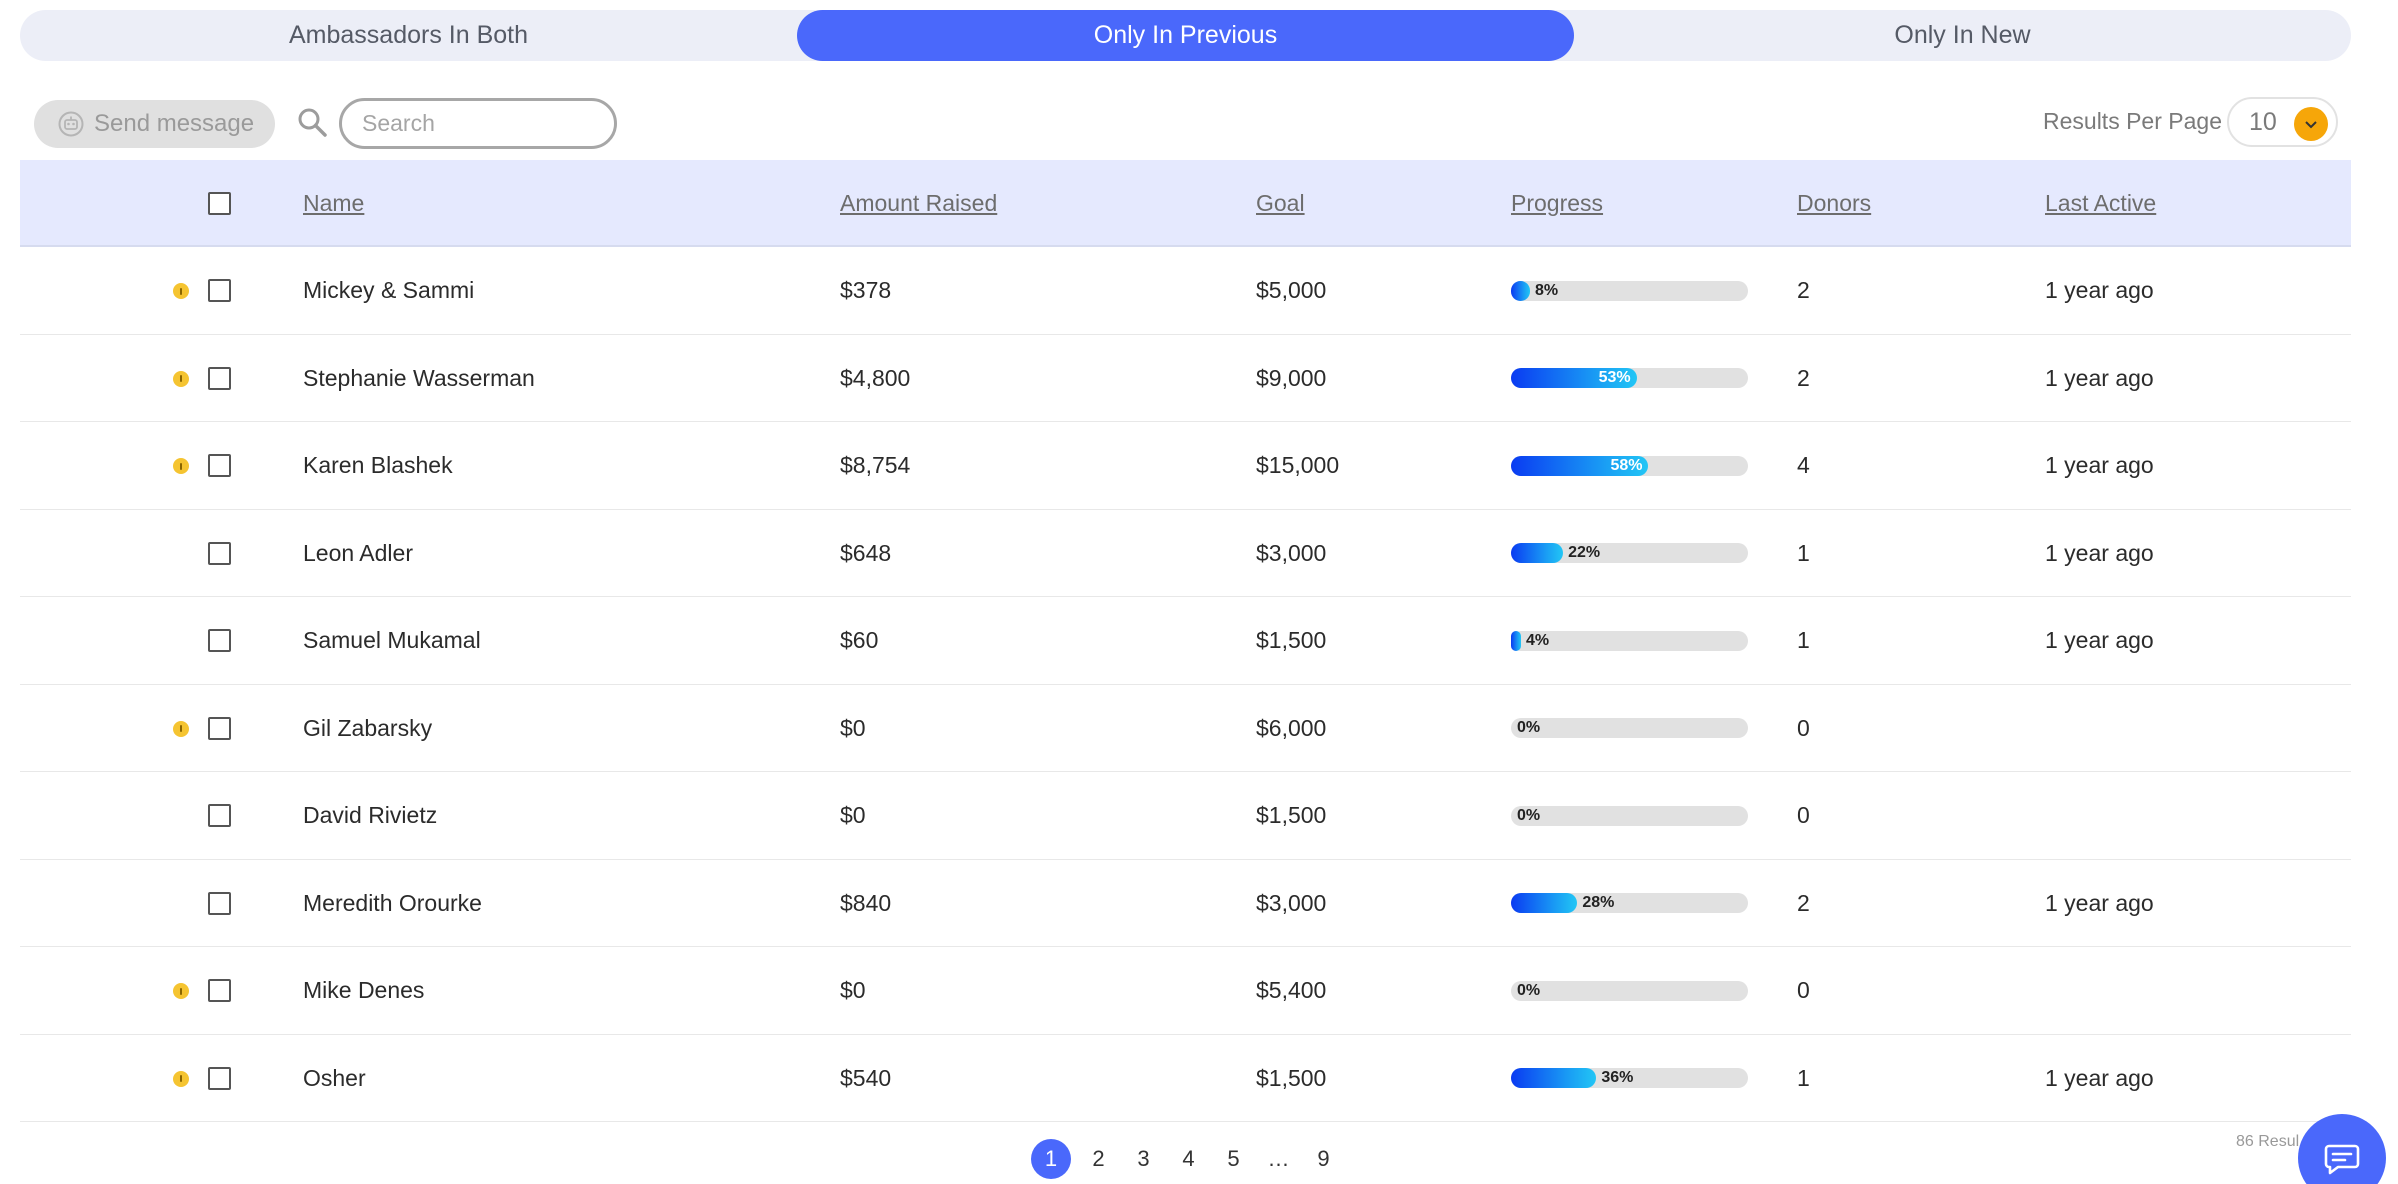 The height and width of the screenshot is (1184, 2398). I want to click on page-3-button: 3, so click(1143, 1158).